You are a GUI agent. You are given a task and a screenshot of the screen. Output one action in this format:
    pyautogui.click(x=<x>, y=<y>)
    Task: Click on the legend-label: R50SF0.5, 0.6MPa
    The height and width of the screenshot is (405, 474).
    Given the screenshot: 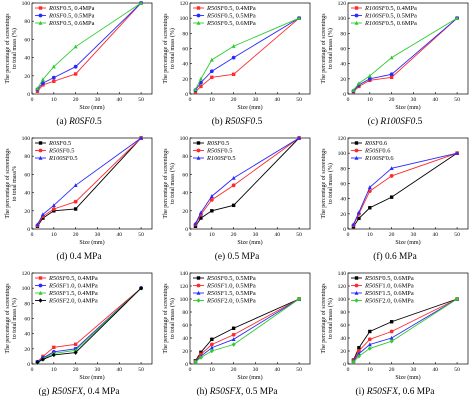 What is the action you would take?
    pyautogui.click(x=231, y=23)
    